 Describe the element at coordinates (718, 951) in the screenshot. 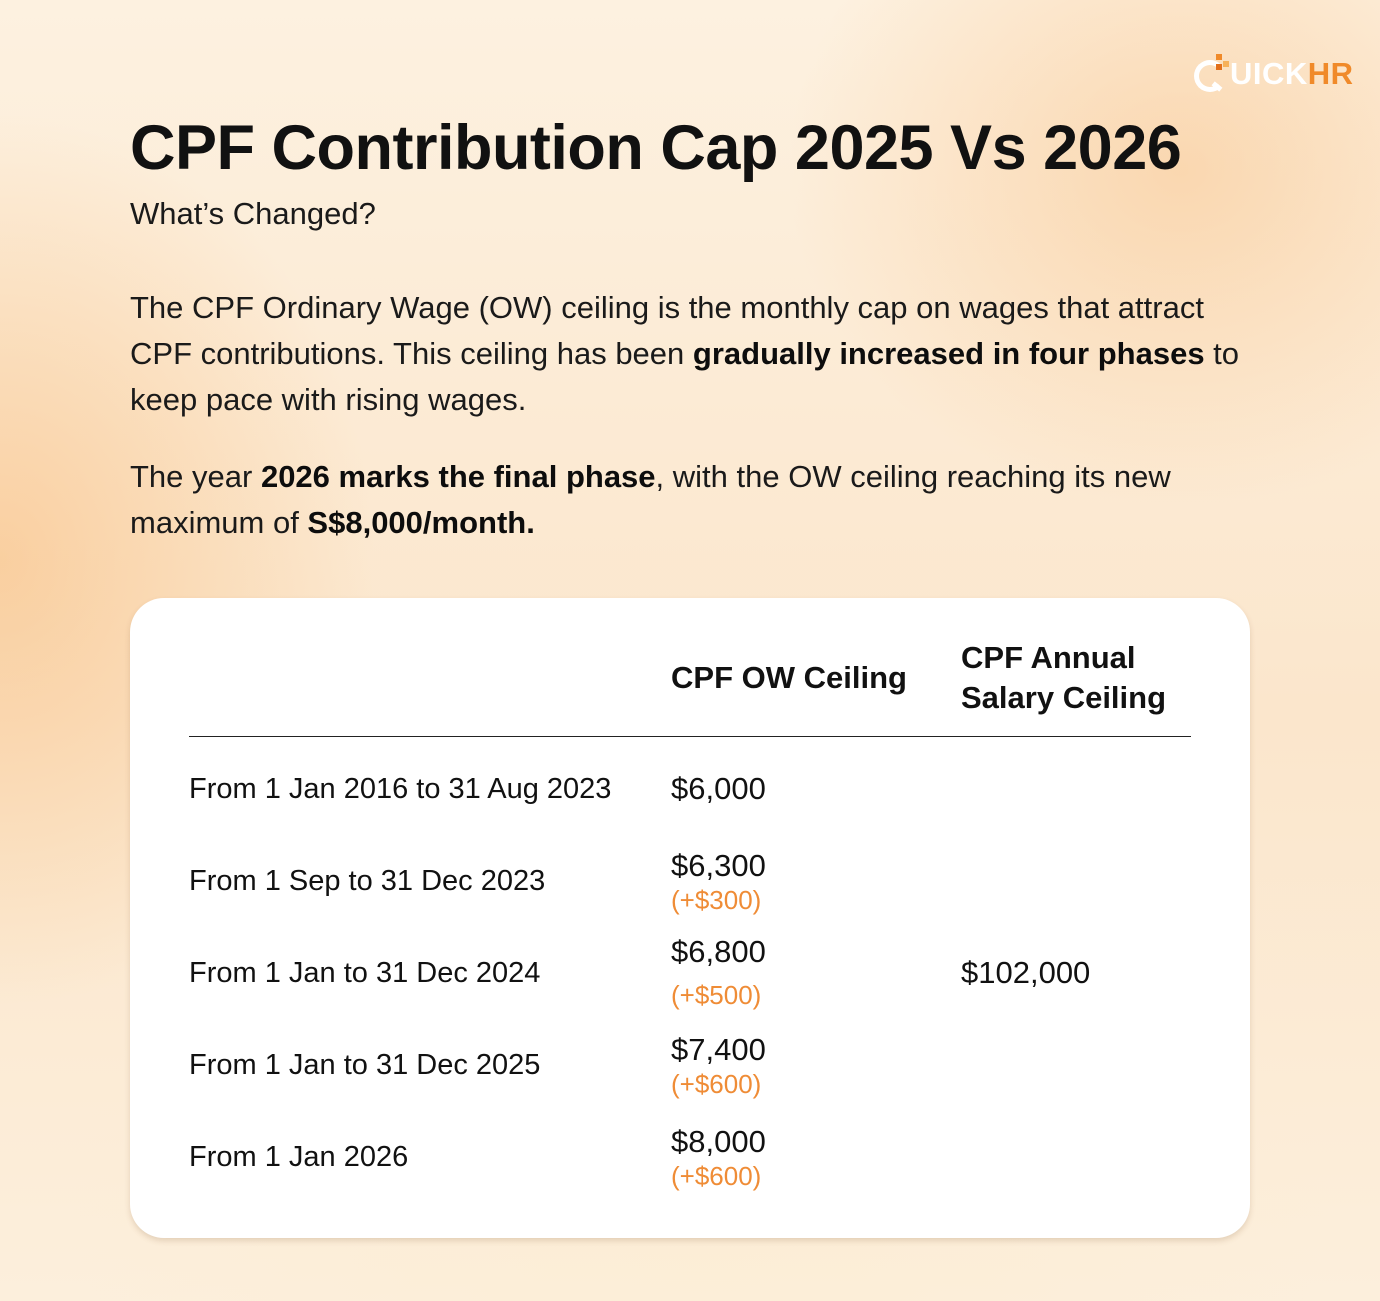

I see `row-3-ow: $6,800` at that location.